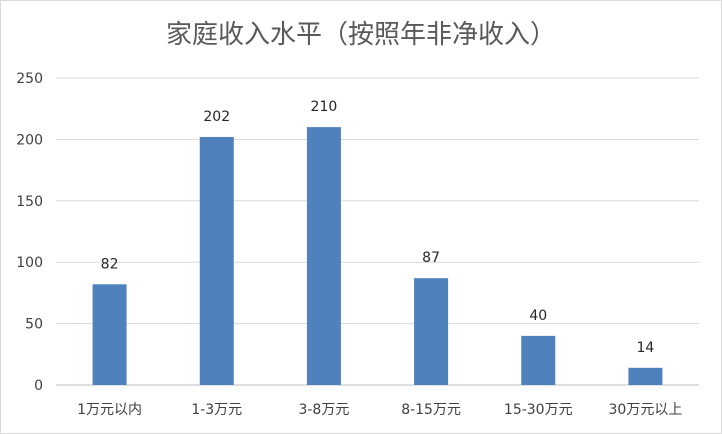 This screenshot has height=434, width=722. What do you see at coordinates (324, 107) in the screenshot?
I see `data-label-2: 210` at bounding box center [324, 107].